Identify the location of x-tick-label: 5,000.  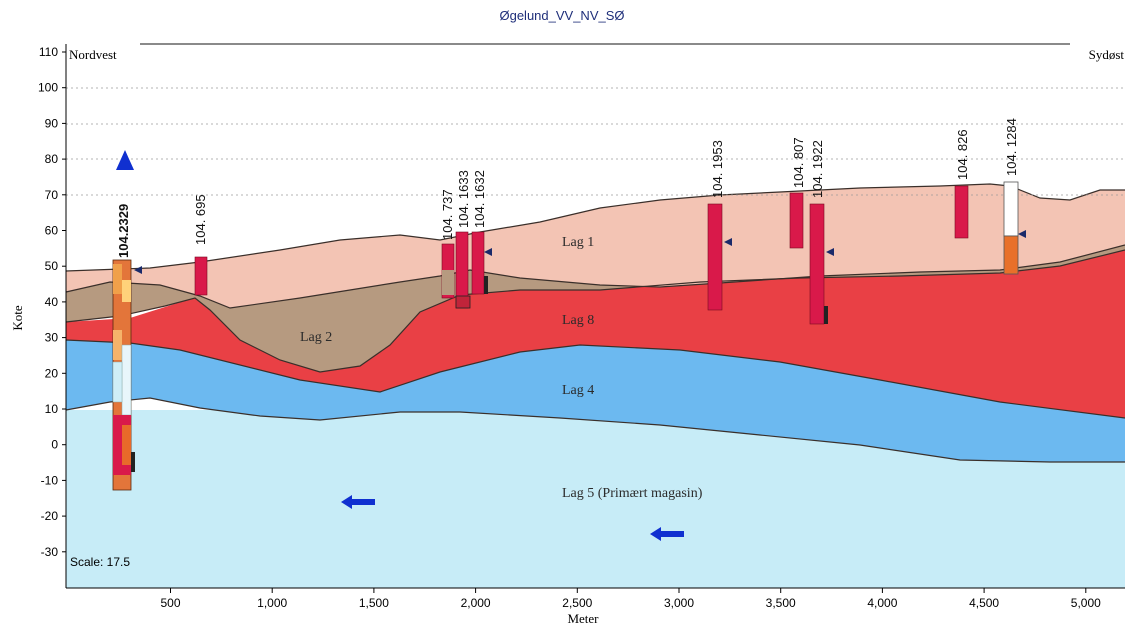
(1086, 603).